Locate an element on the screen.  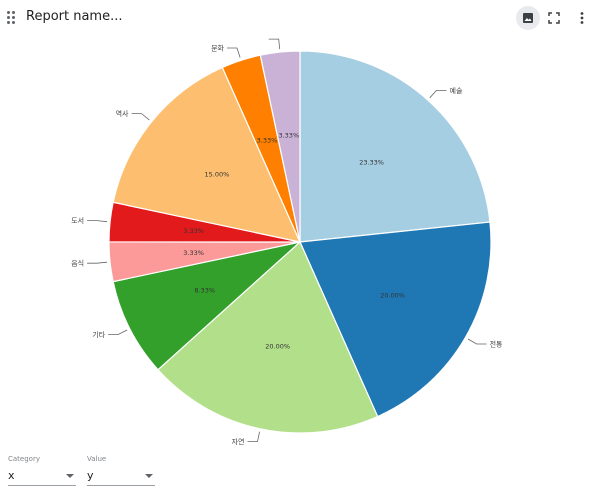
slice-category-label: 역사 is located at coordinates (122, 113).